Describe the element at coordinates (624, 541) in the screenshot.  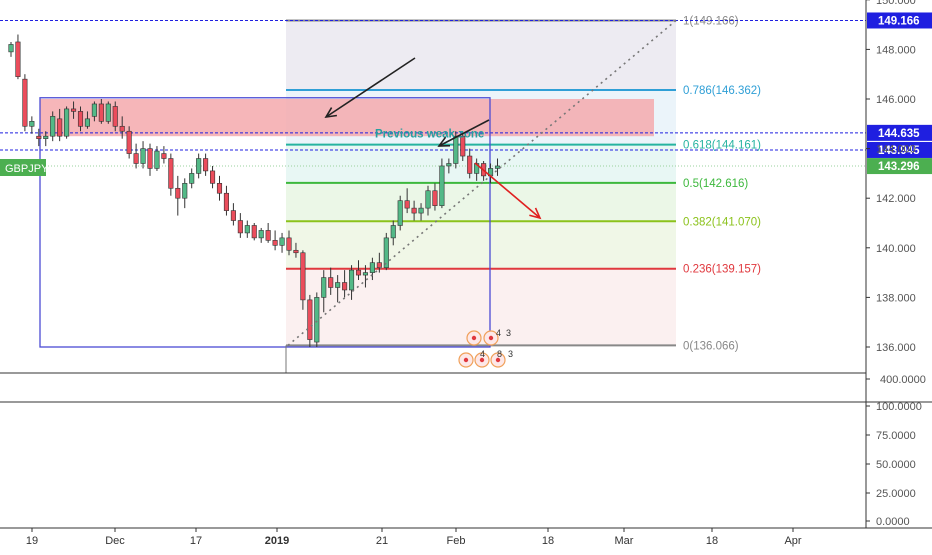
I see `time-tick-label: Mar` at that location.